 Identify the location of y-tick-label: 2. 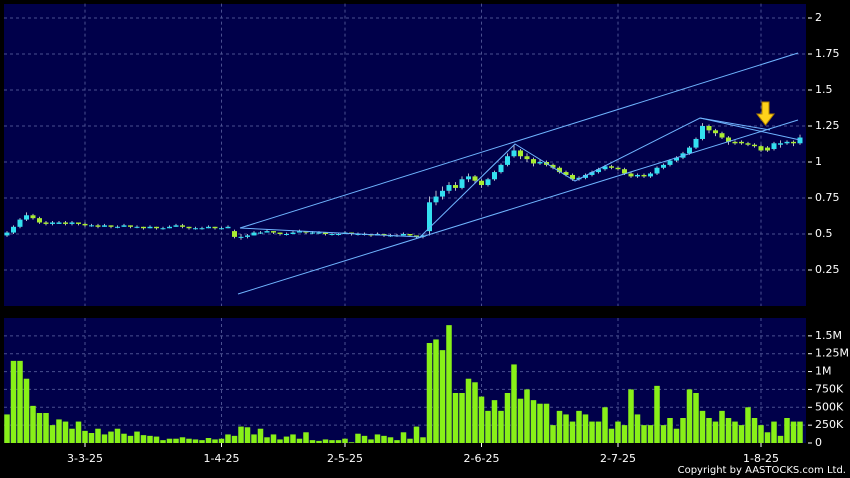
(818, 17).